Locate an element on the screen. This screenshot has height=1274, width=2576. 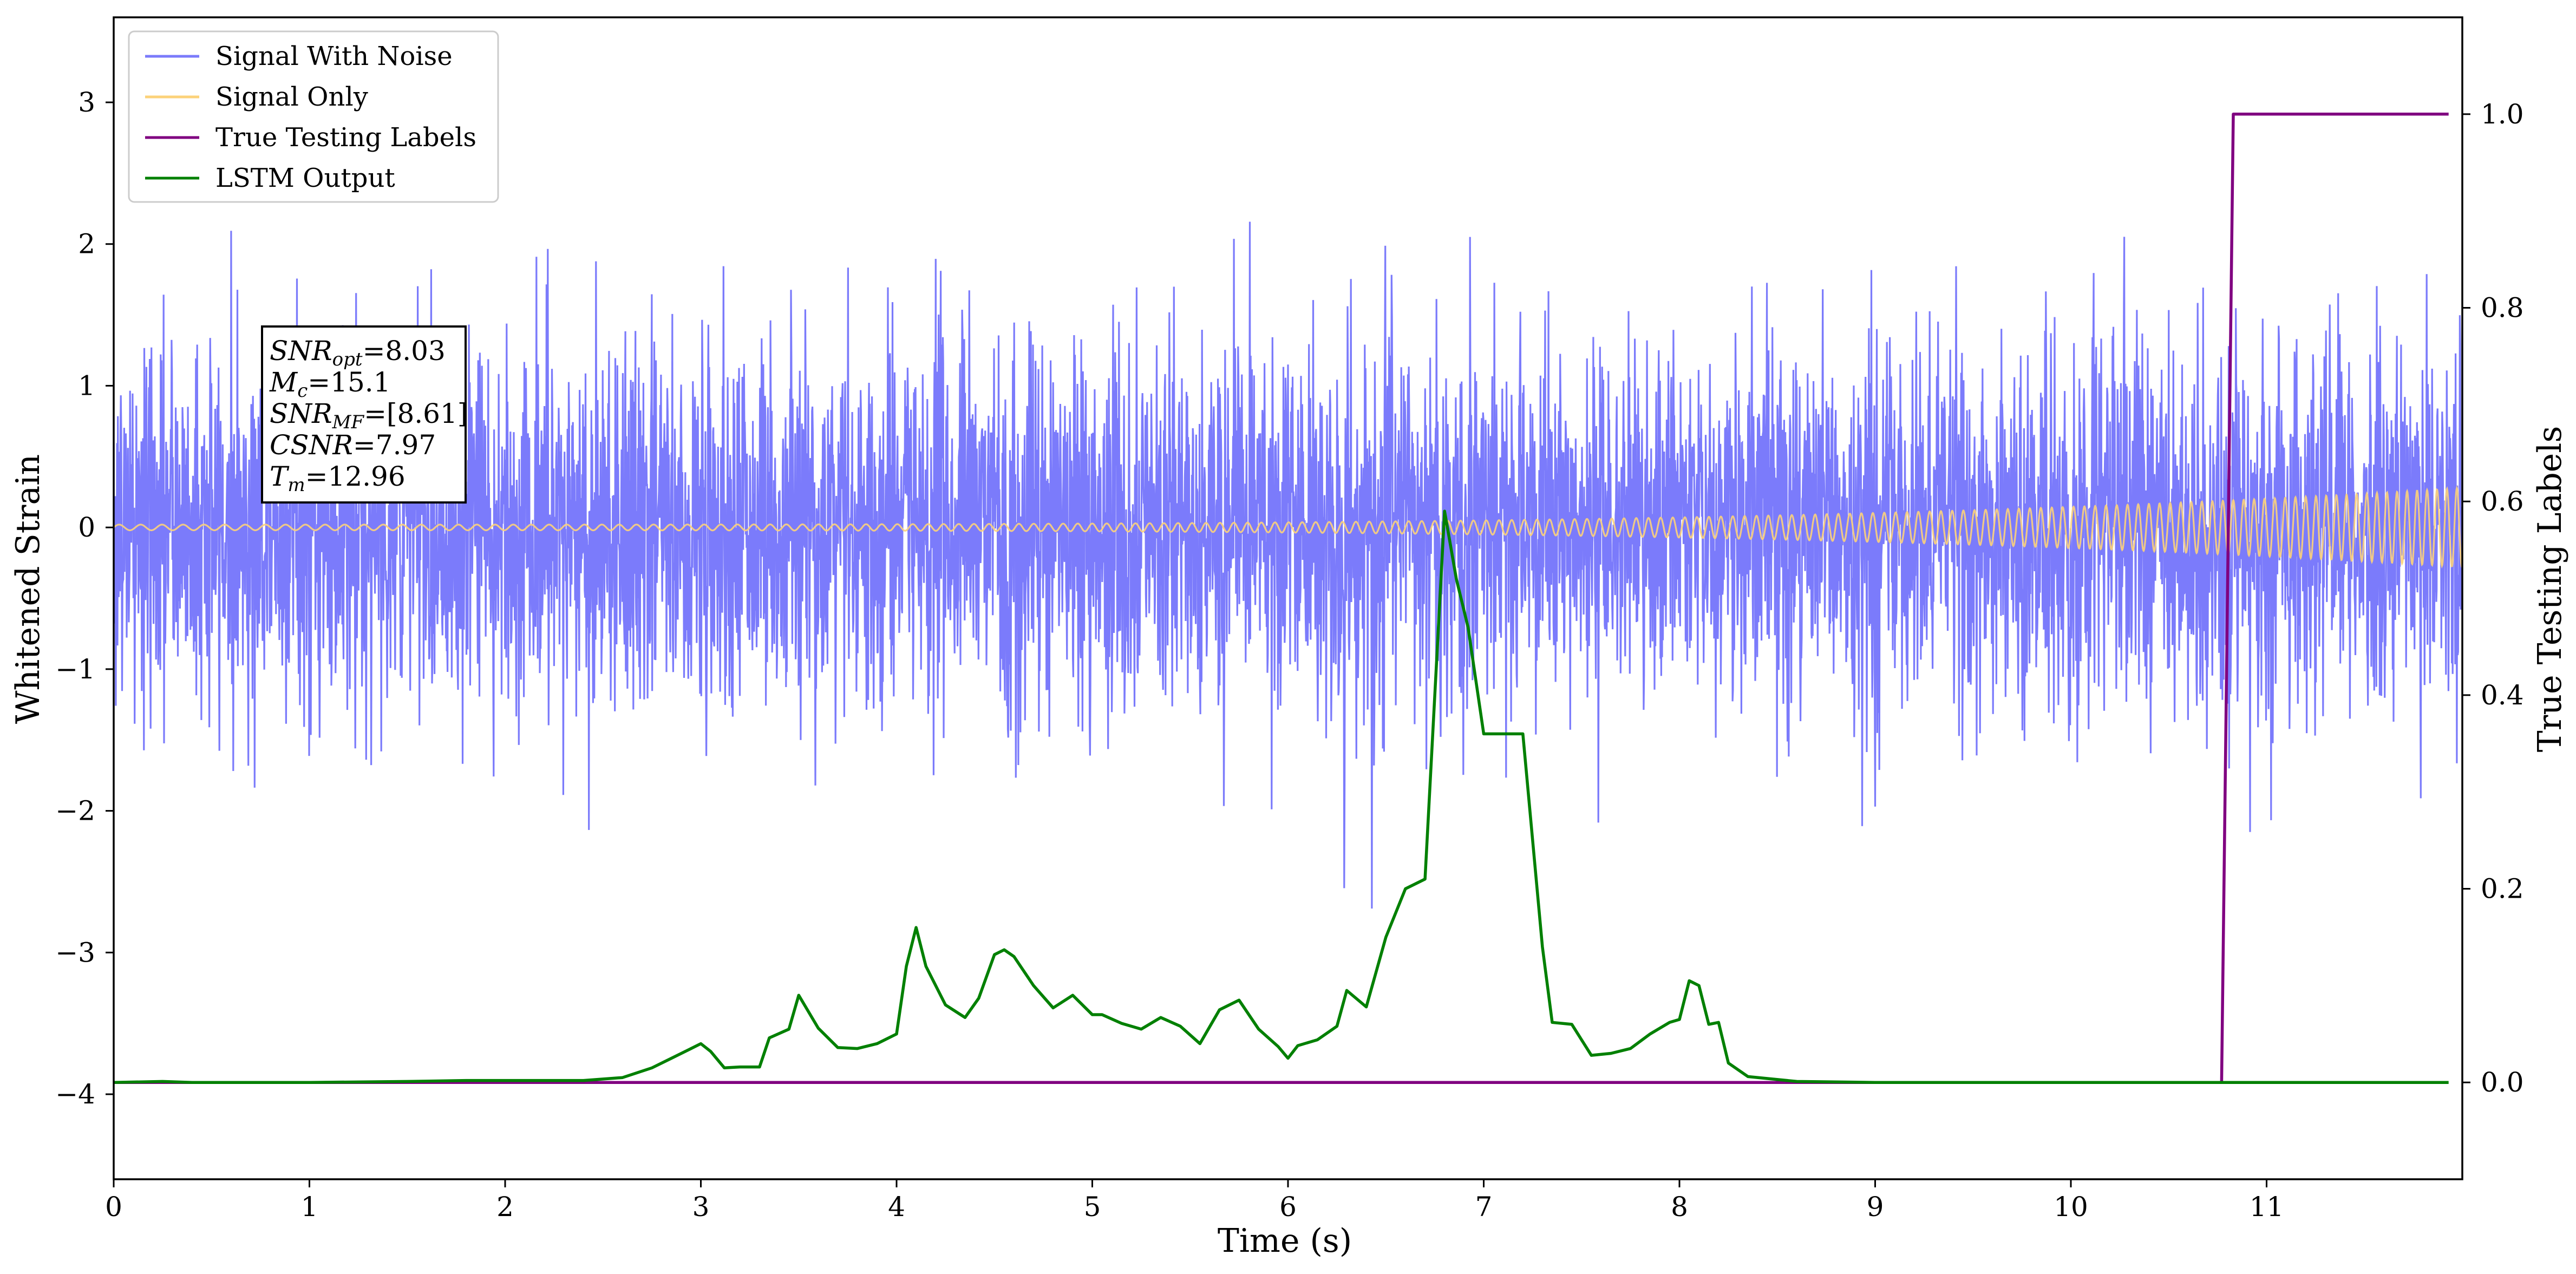
y-tick-label: −2 is located at coordinates (75, 811).